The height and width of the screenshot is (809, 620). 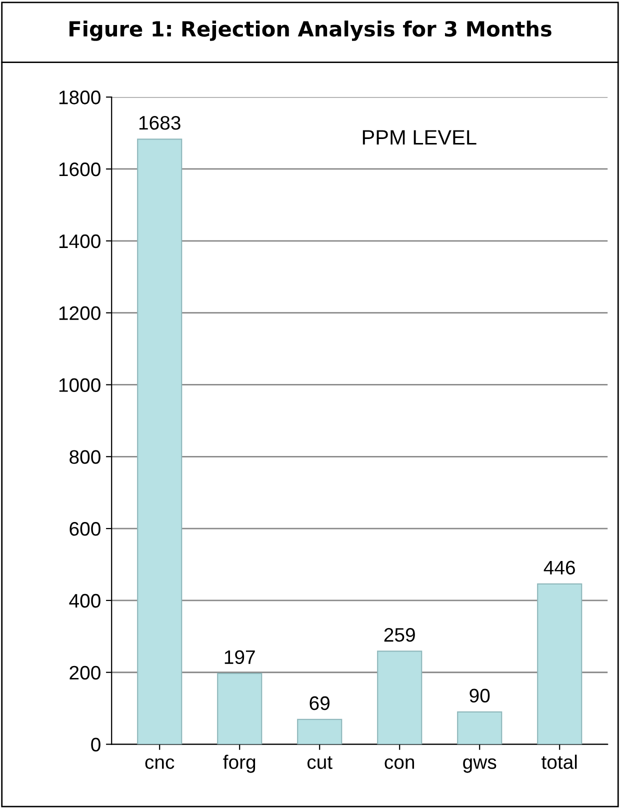 I want to click on data-label: 259, so click(x=399, y=635).